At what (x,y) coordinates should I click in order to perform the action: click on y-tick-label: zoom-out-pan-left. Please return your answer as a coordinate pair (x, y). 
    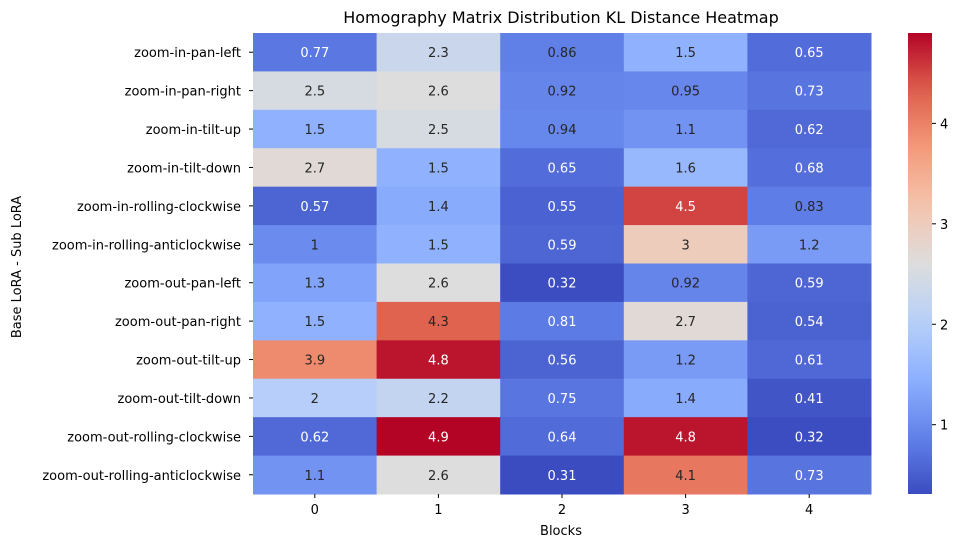
    Looking at the image, I should click on (182, 284).